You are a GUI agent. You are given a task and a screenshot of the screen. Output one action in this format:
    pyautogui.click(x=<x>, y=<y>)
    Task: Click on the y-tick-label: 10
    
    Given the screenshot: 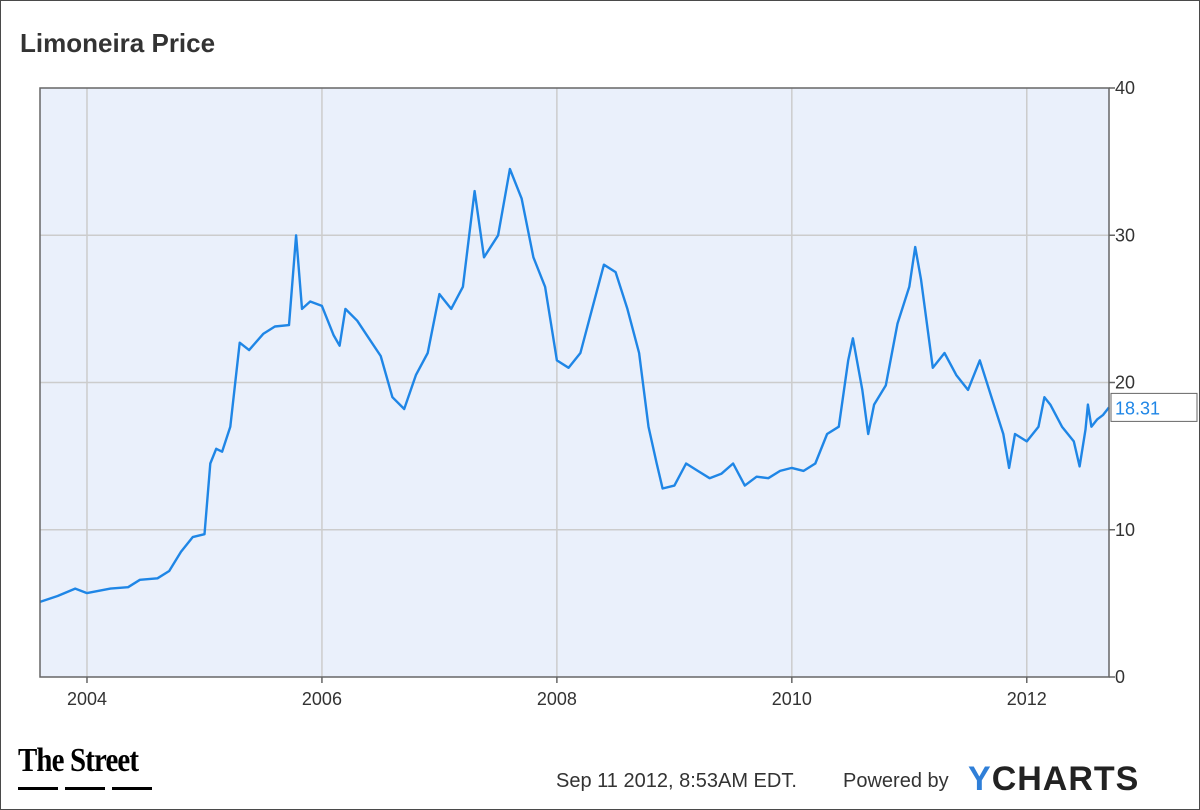 What is the action you would take?
    pyautogui.click(x=1125, y=530)
    